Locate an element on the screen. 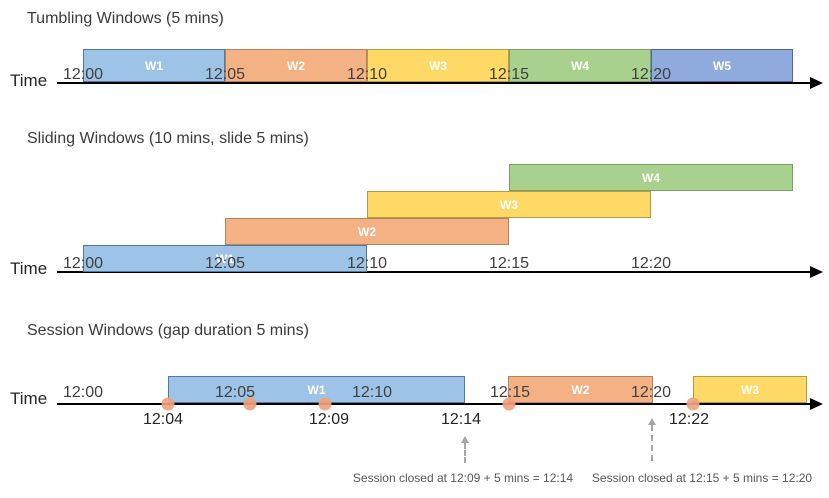  sliding-window-w2: W2 is located at coordinates (367, 231).